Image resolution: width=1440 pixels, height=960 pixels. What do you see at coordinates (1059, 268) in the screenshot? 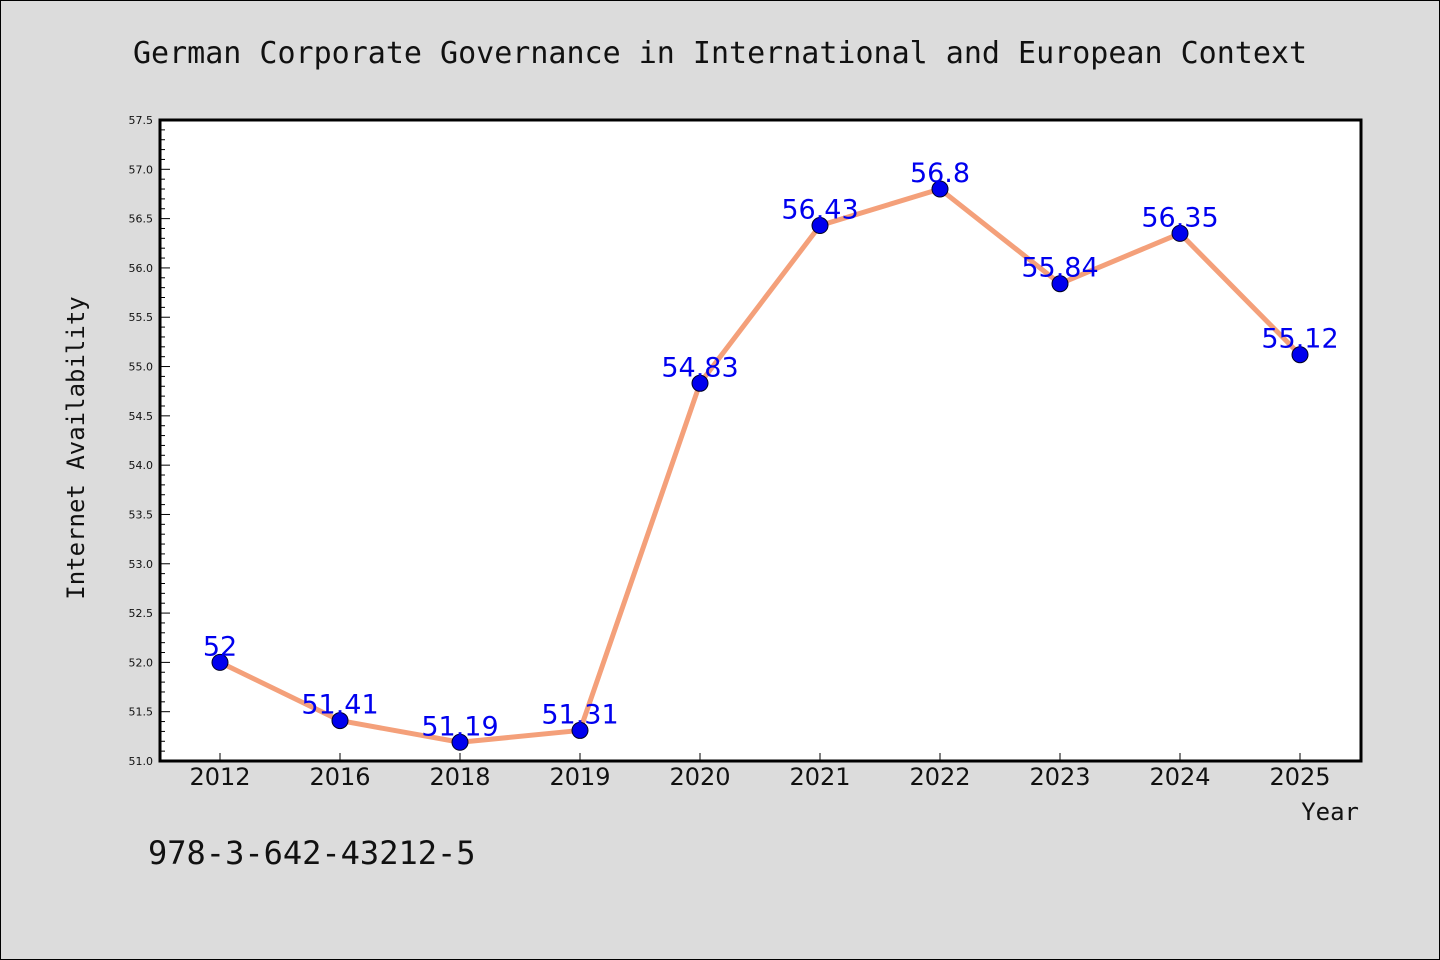
I see `data-label: 55.84` at bounding box center [1059, 268].